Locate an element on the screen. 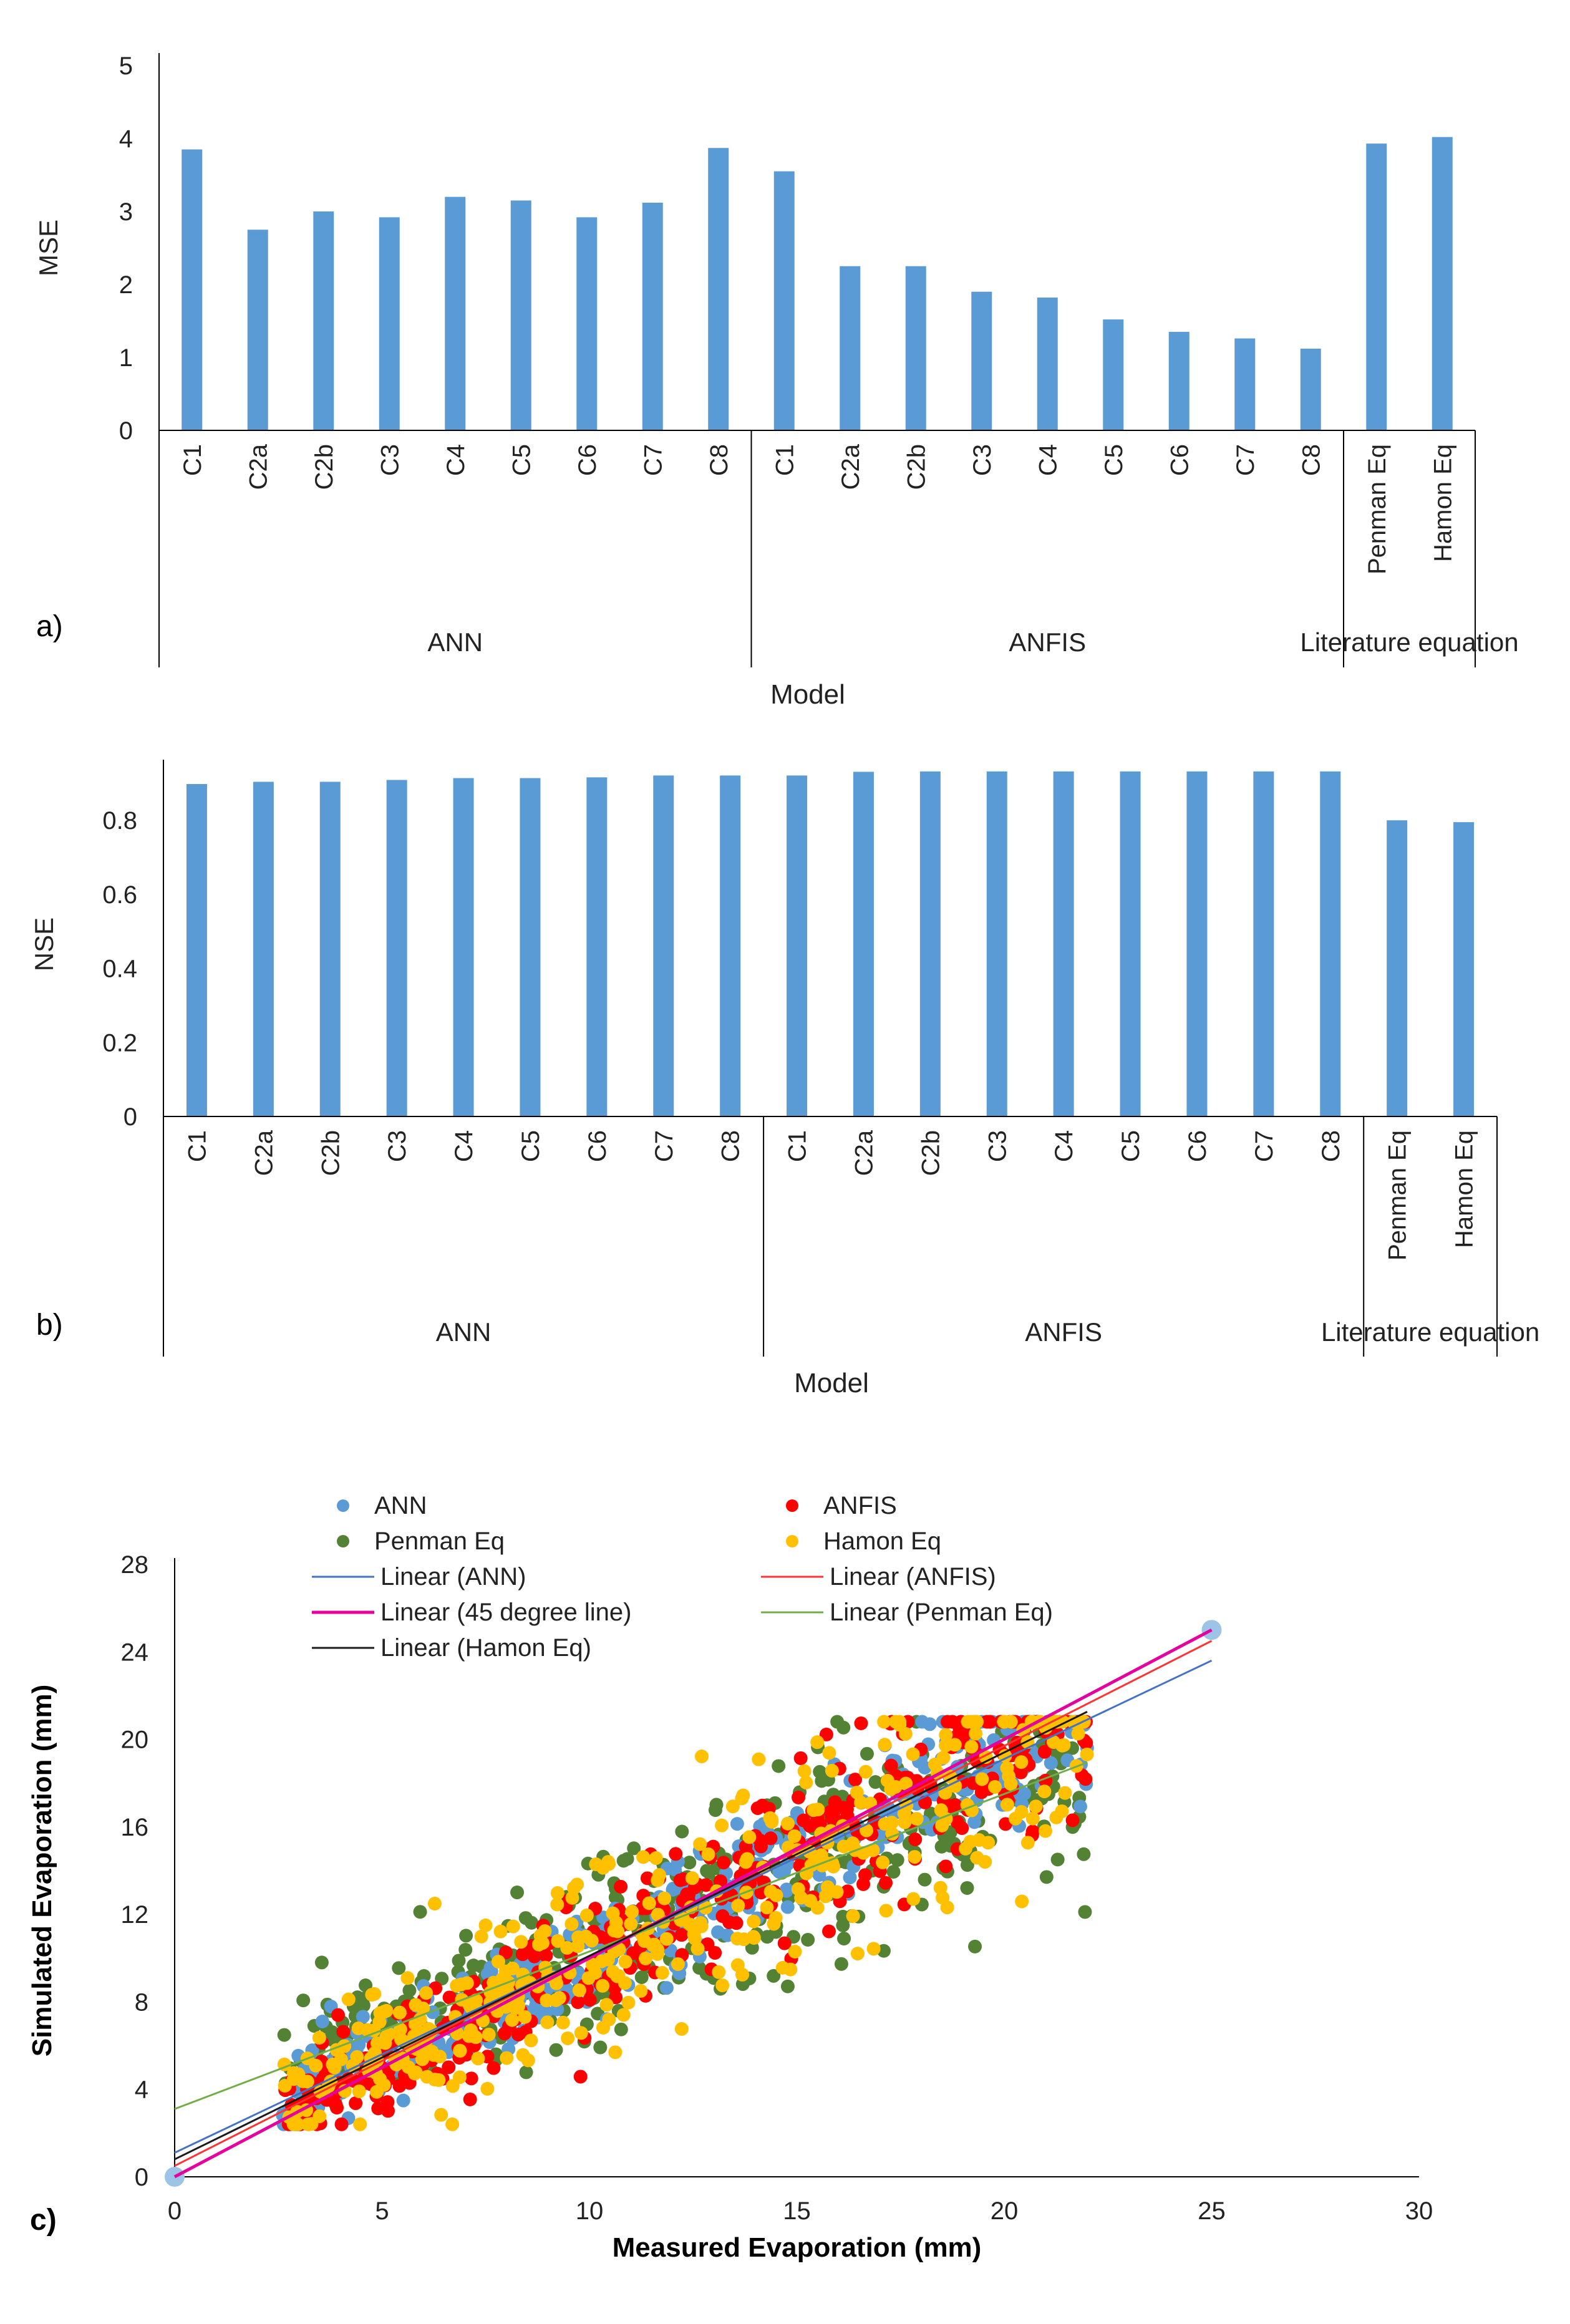 Image resolution: width=1570 pixels, height=2324 pixels. x-category-label: C5 is located at coordinates (531, 1146).